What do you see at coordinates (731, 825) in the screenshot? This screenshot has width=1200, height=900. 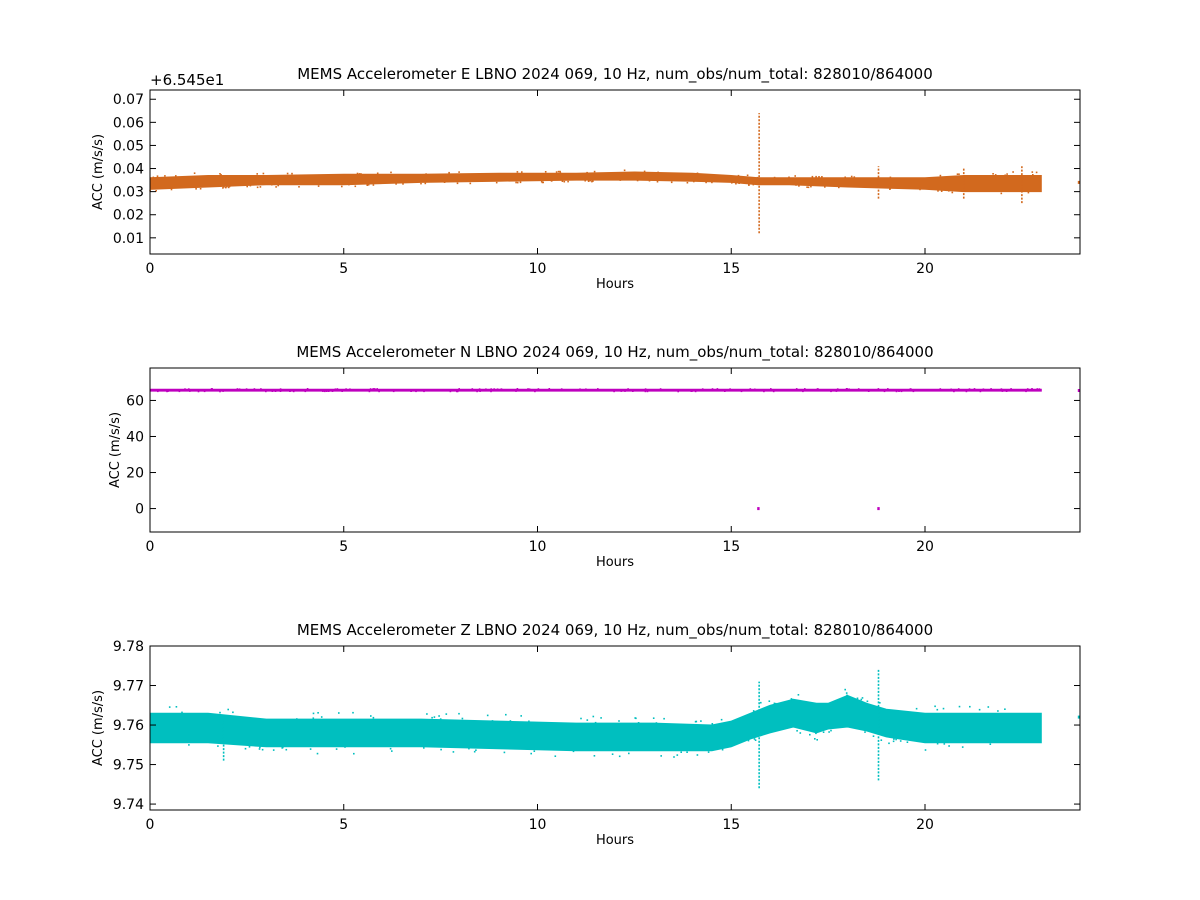 I see `vertical-xtick-label: 15` at bounding box center [731, 825].